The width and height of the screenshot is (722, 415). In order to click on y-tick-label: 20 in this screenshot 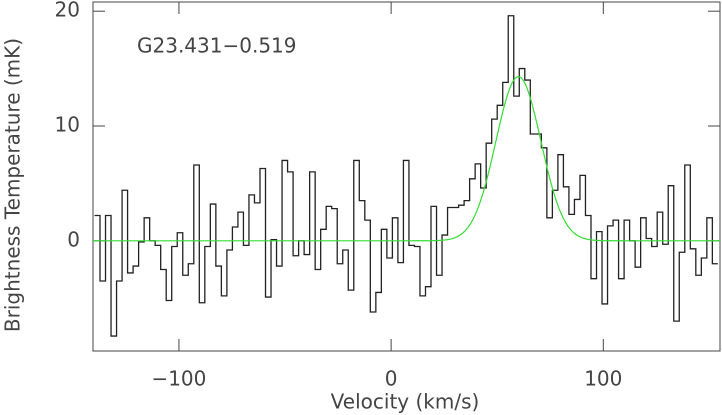, I will do `click(67, 11)`.